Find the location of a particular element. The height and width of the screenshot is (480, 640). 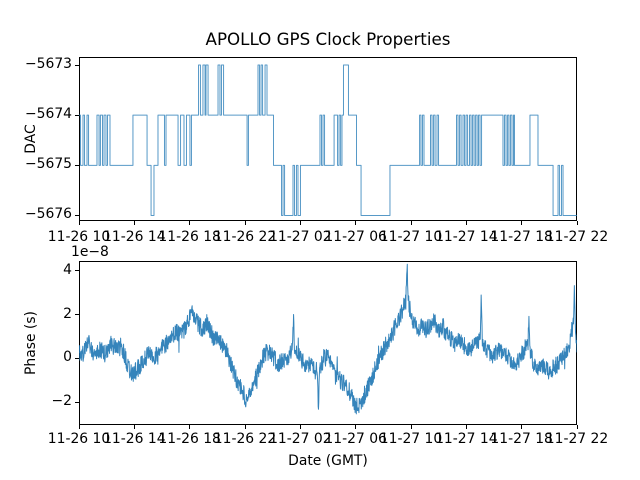

y-tick-label: 2 is located at coordinates (67, 313).